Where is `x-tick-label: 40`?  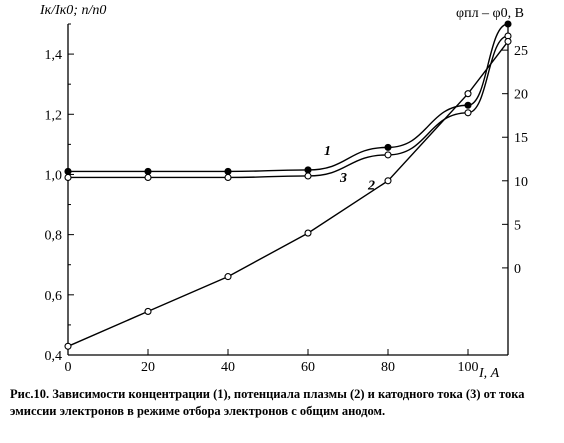
x-tick-label: 40 is located at coordinates (228, 367).